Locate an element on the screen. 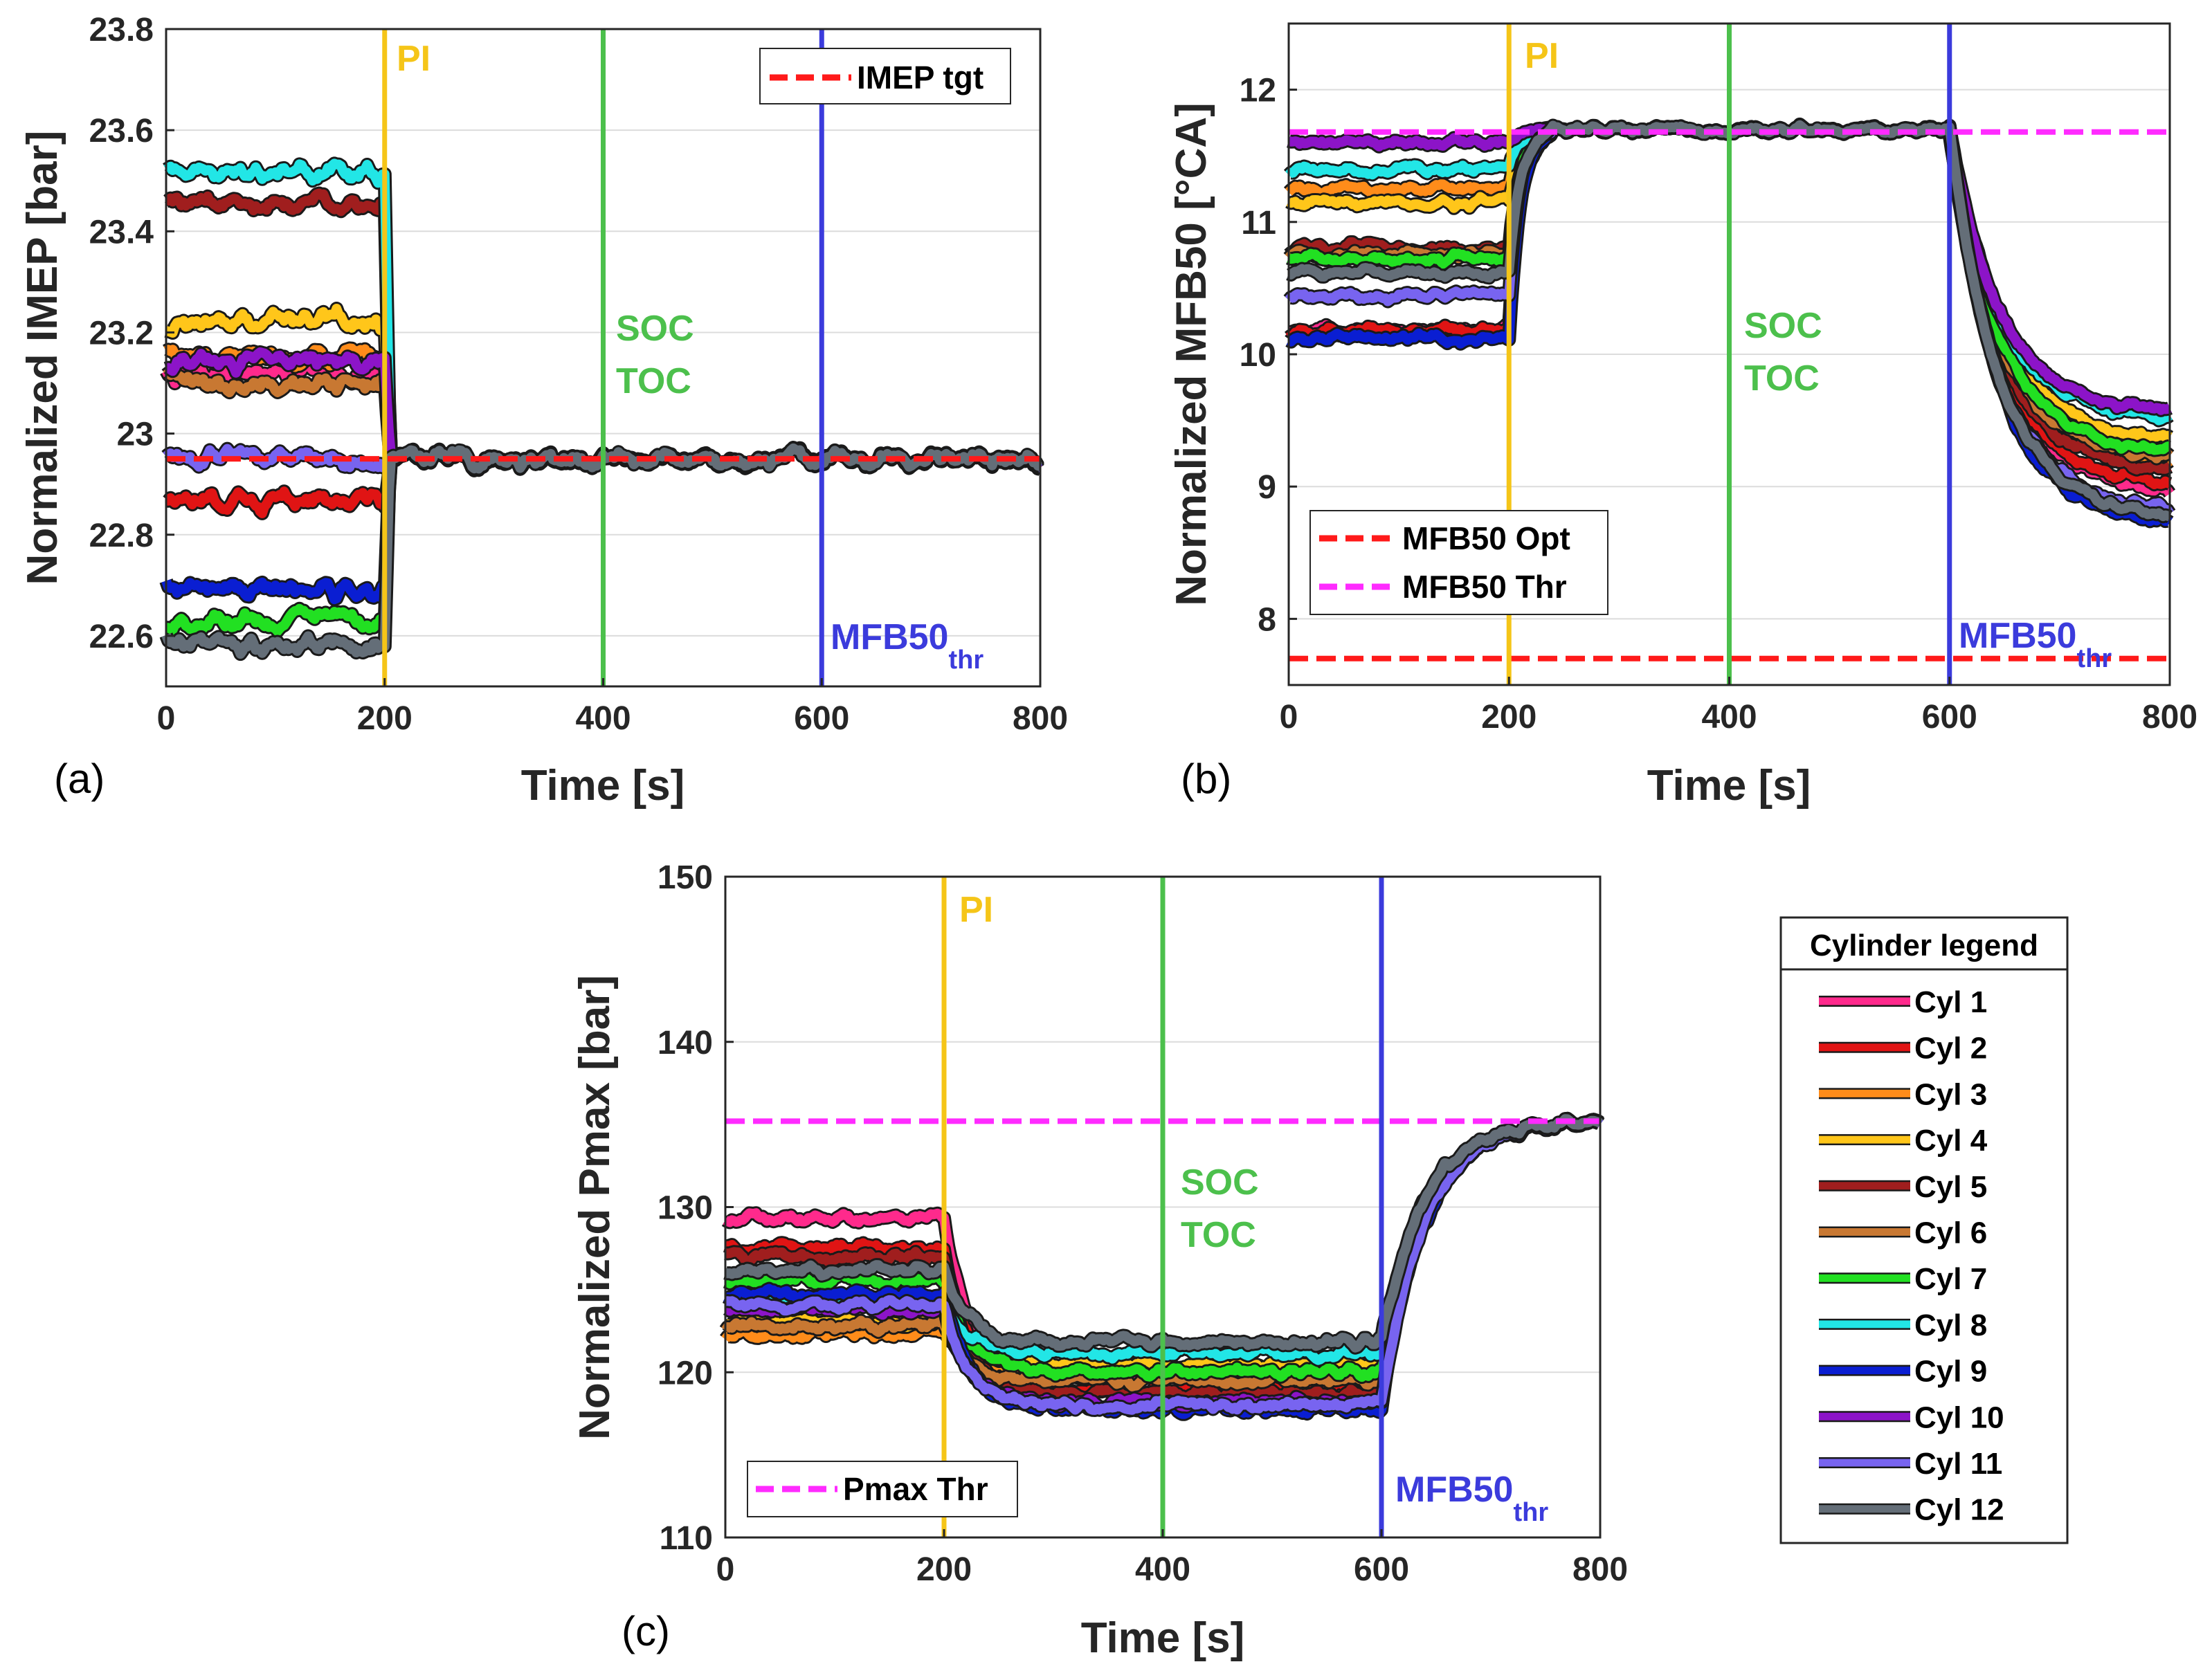 The width and height of the screenshot is (2212, 1671). cylinder-legend-label: Cyl 6 is located at coordinates (1950, 1233).